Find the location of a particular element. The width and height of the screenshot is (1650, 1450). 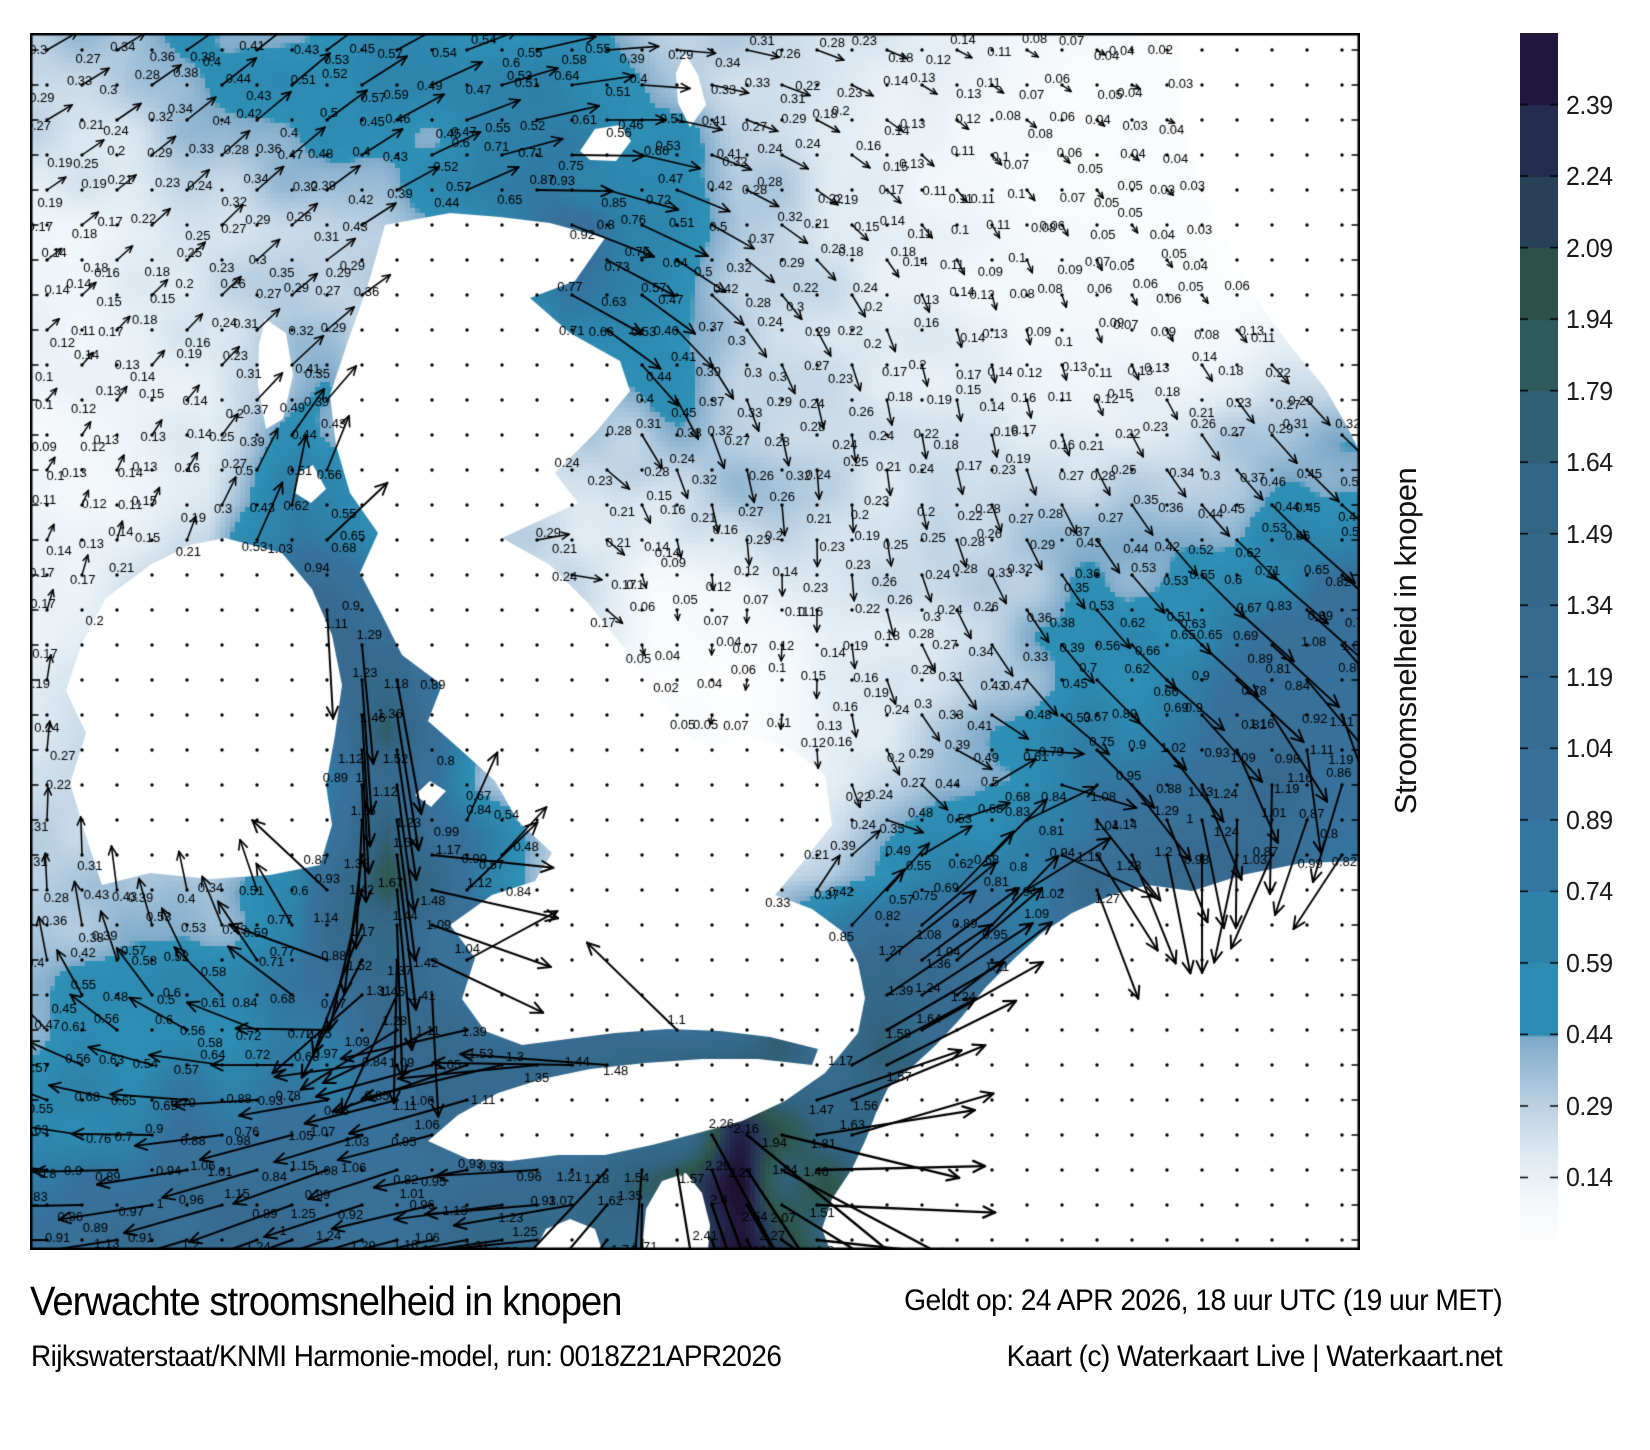

colorbar-tick-label: 0.89 is located at coordinates (1589, 819).